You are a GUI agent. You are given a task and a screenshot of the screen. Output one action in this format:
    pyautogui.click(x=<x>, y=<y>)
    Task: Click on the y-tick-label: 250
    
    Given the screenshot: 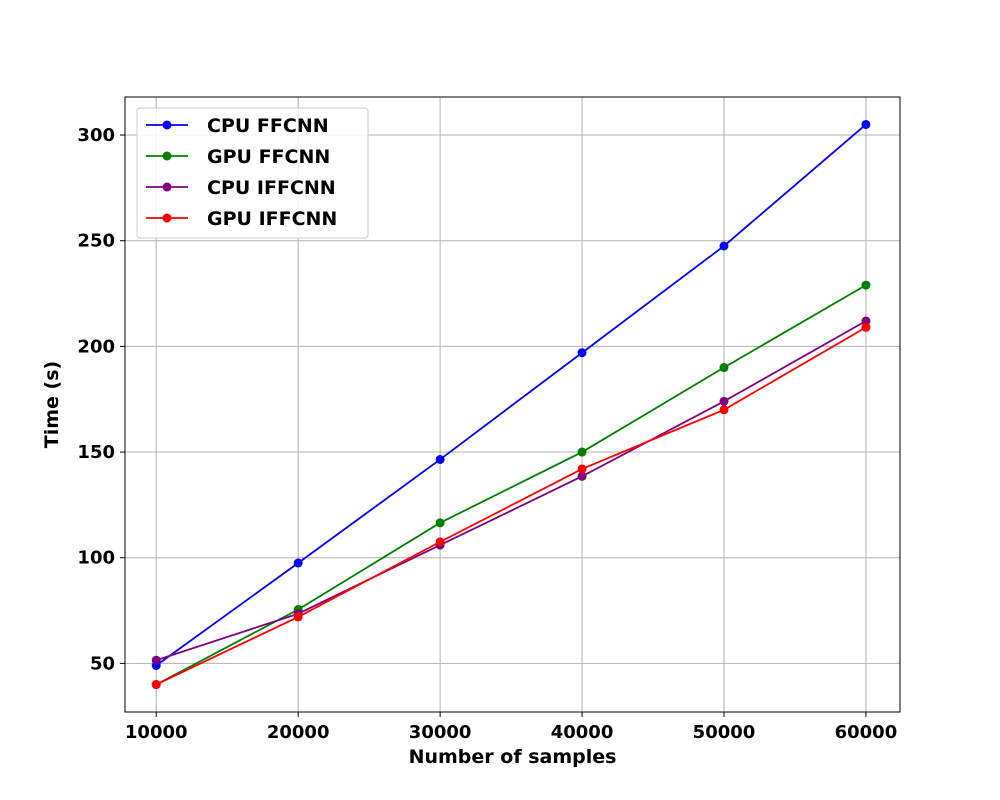 What is the action you would take?
    pyautogui.click(x=96, y=241)
    